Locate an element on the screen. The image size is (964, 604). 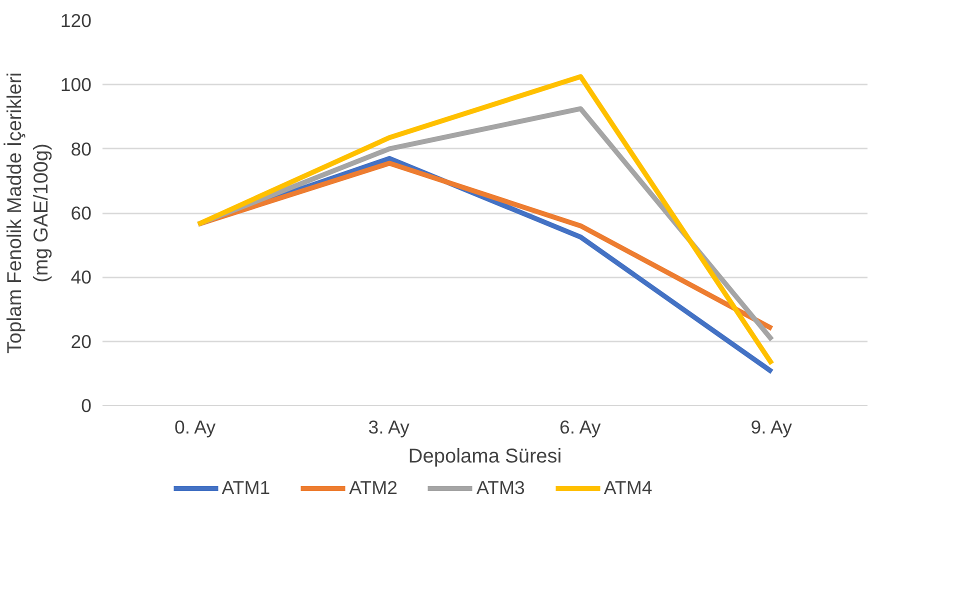
legend-label: ATM2 is located at coordinates (373, 488).